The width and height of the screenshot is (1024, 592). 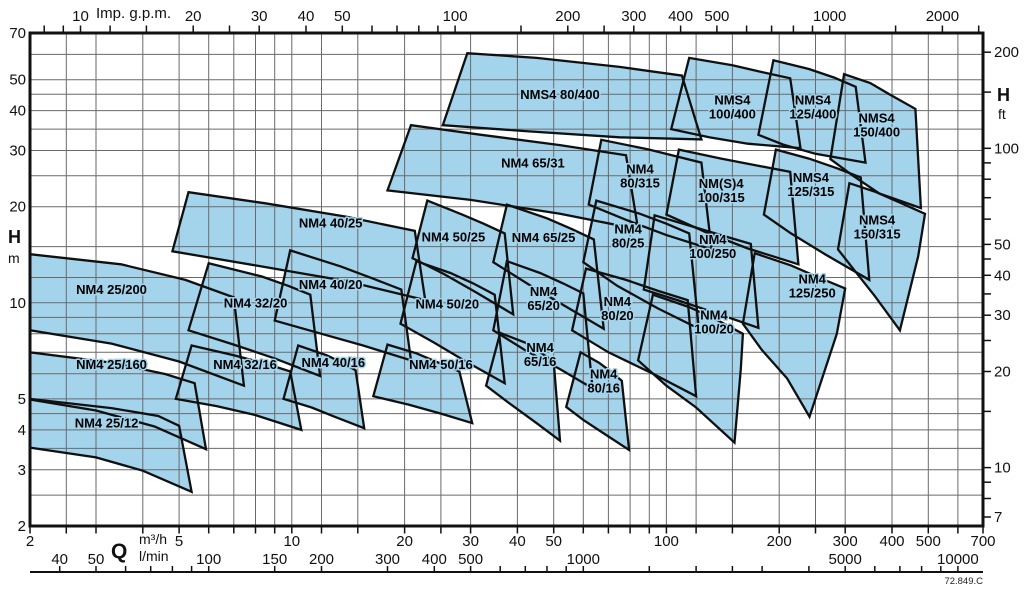 What do you see at coordinates (1006, 148) in the screenshot?
I see `ft-label-100: 100` at bounding box center [1006, 148].